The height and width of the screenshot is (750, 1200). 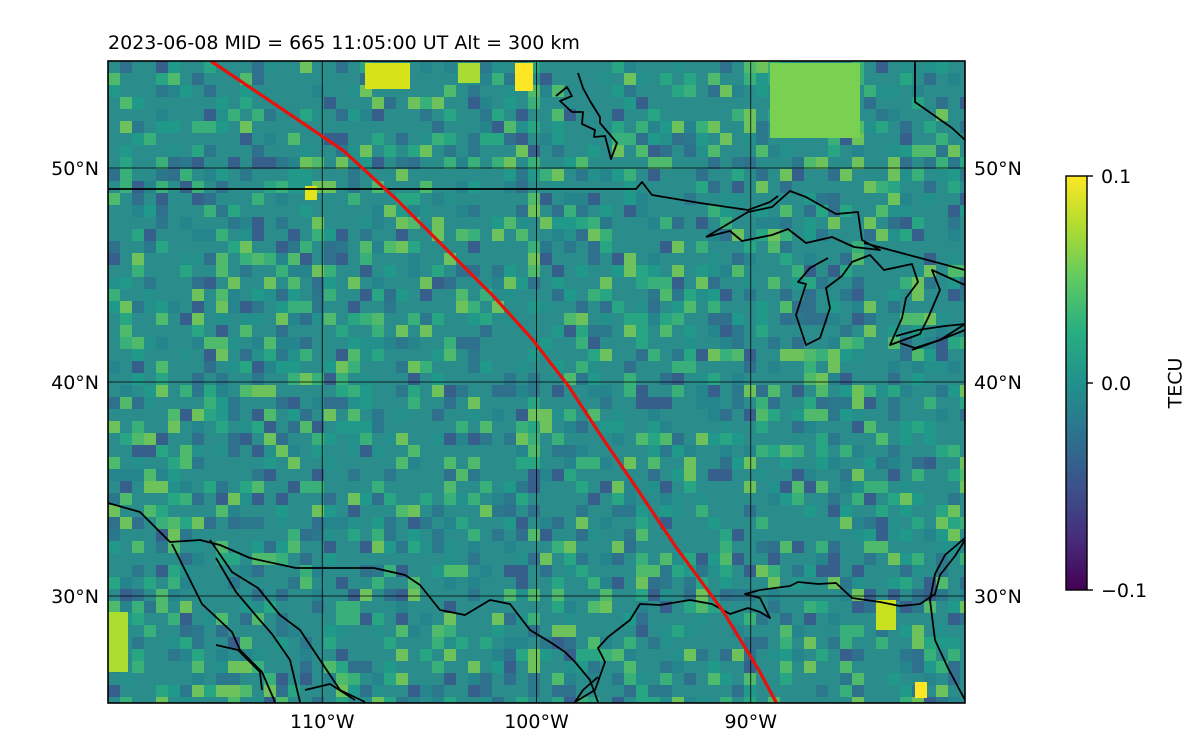 What do you see at coordinates (1124, 591) in the screenshot?
I see `colorbar-tick-label: −0.1` at bounding box center [1124, 591].